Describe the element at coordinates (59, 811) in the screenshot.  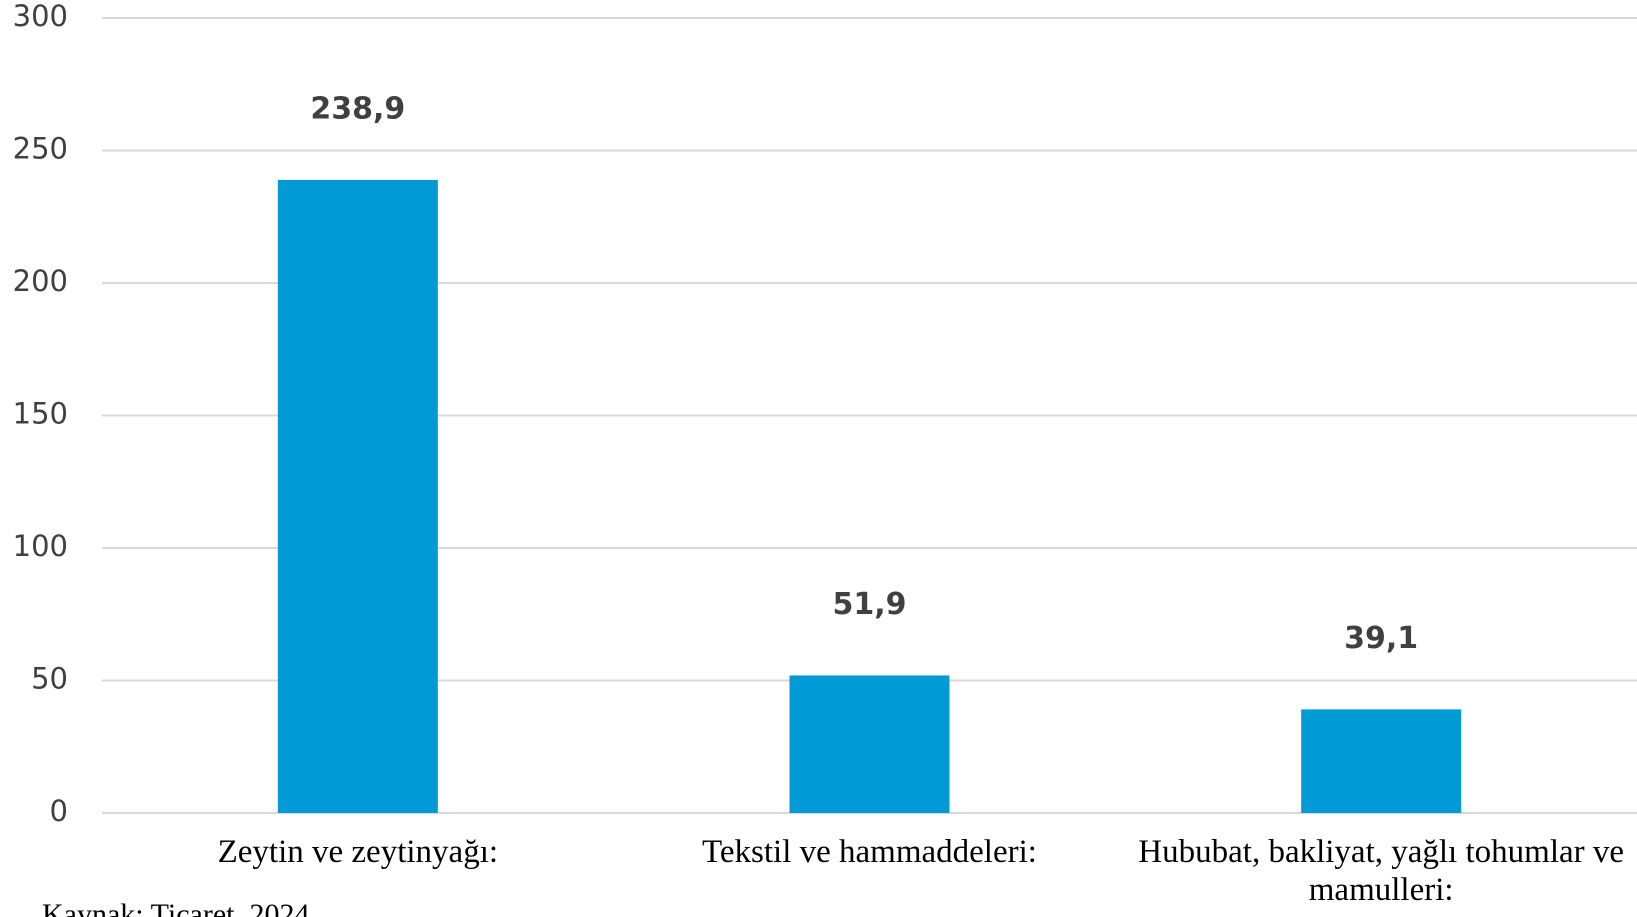
I see `y-tick-label: 0` at that location.